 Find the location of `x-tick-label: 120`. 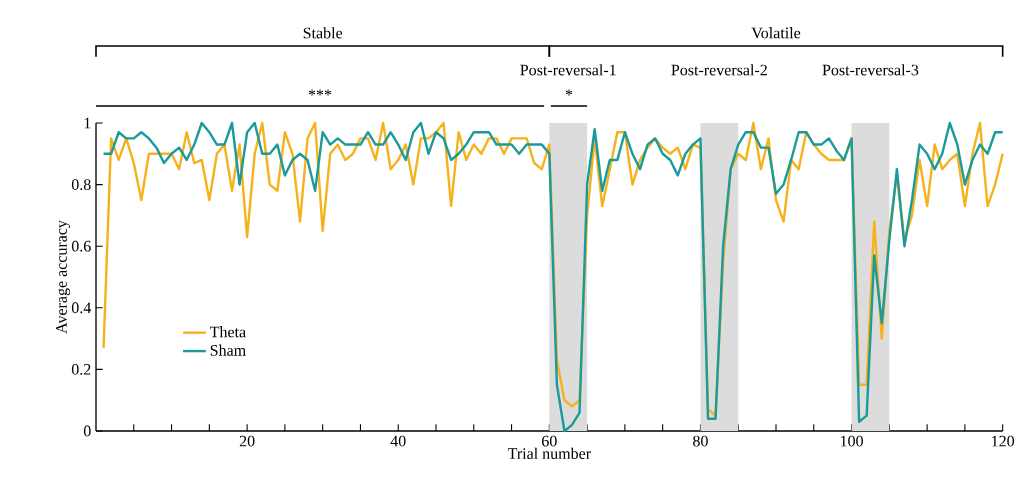

x-tick-label: 120 is located at coordinates (1003, 441).